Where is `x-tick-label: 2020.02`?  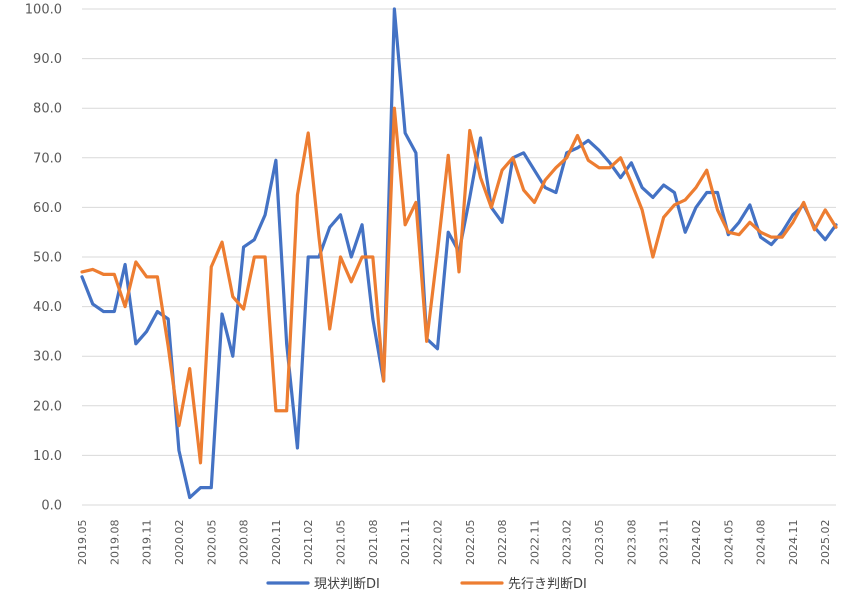 x-tick-label: 2020.02 is located at coordinates (179, 543).